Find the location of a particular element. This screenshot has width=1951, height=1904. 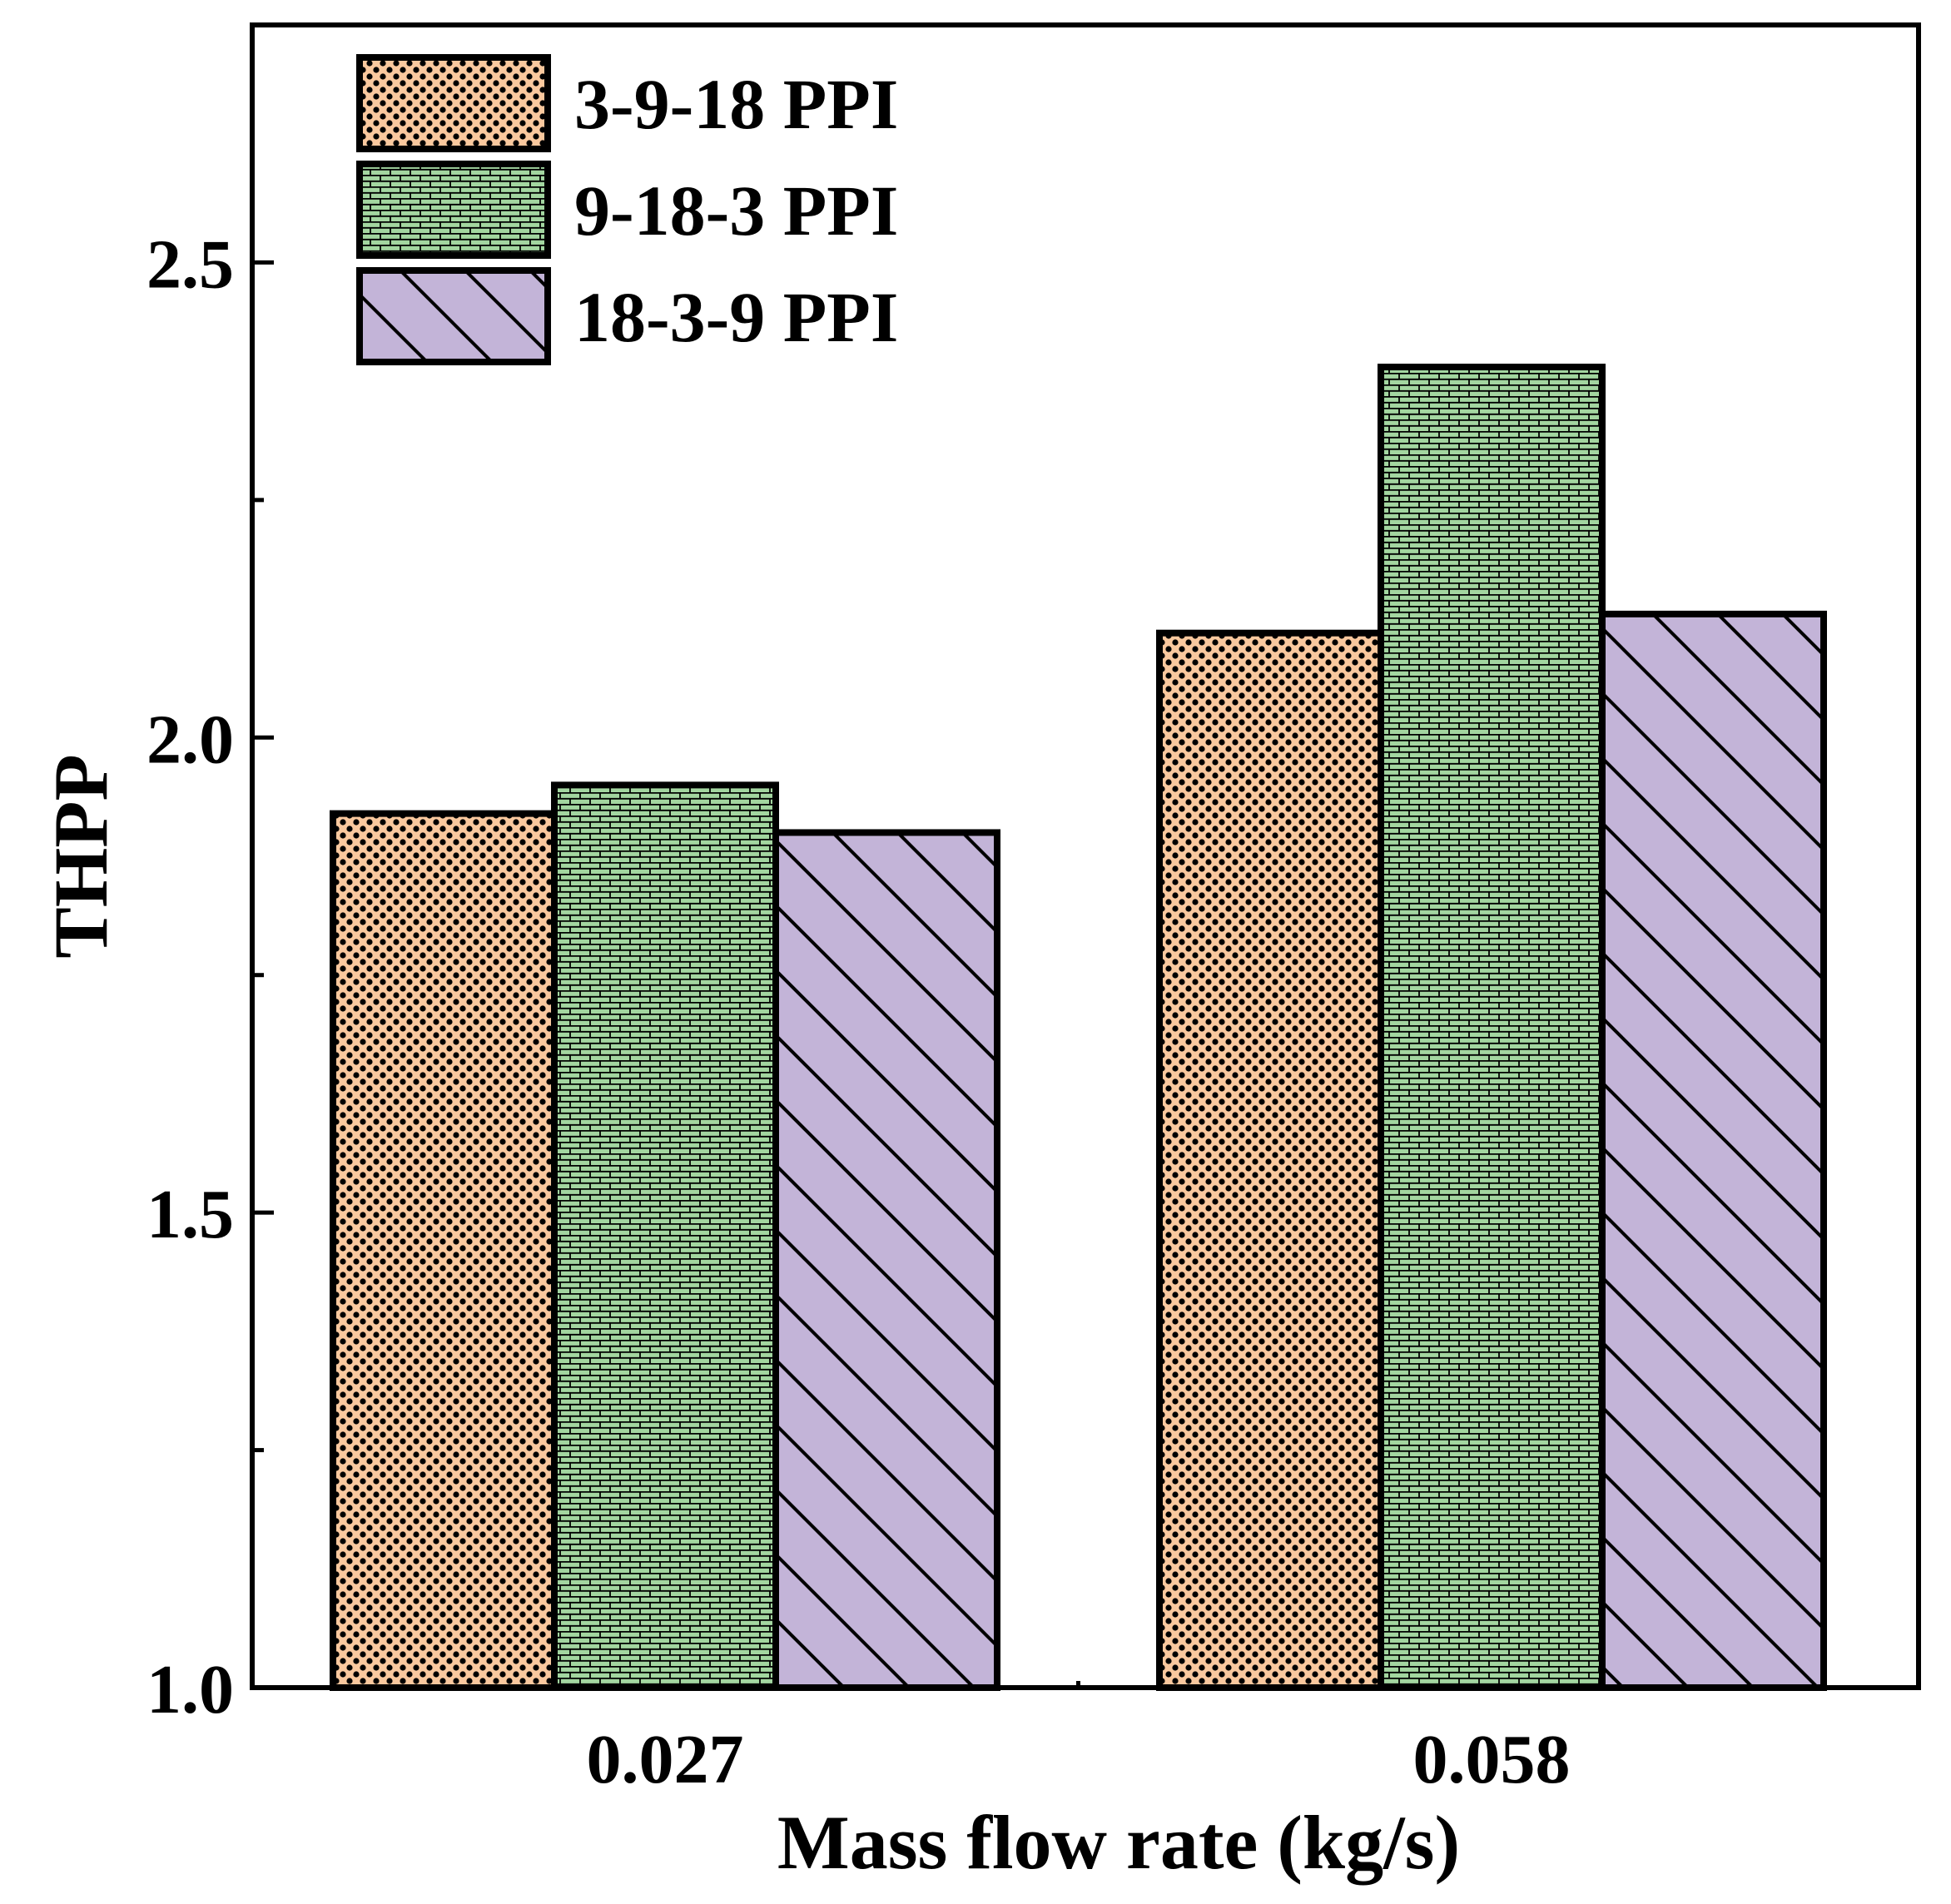

y-axis-label: THPP is located at coordinates (80, 856).